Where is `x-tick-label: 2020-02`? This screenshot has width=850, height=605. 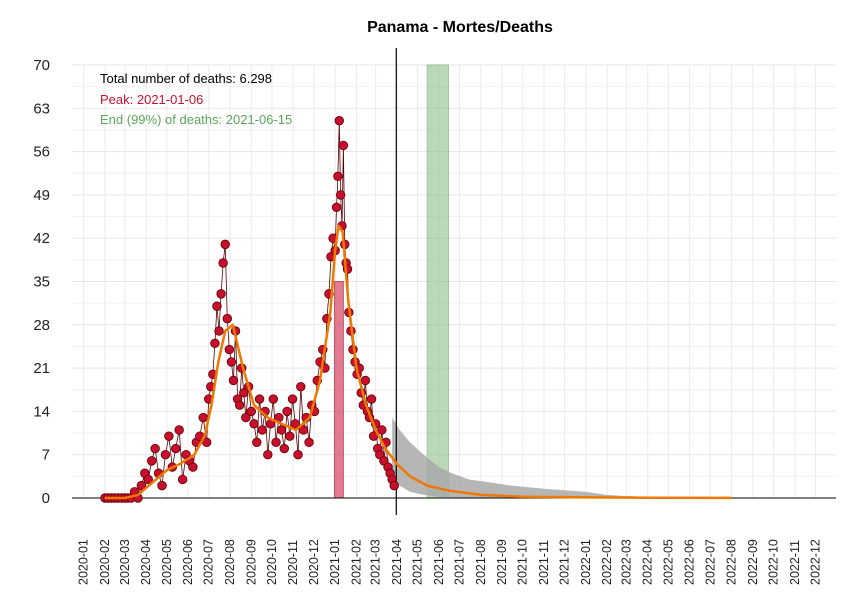 x-tick-label: 2020-02 is located at coordinates (105, 562).